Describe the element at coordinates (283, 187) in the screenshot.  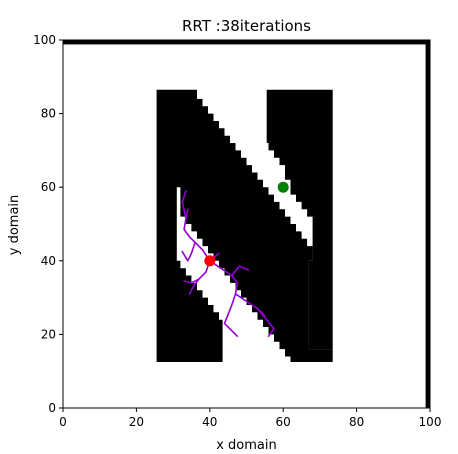
I see `goal-point` at that location.